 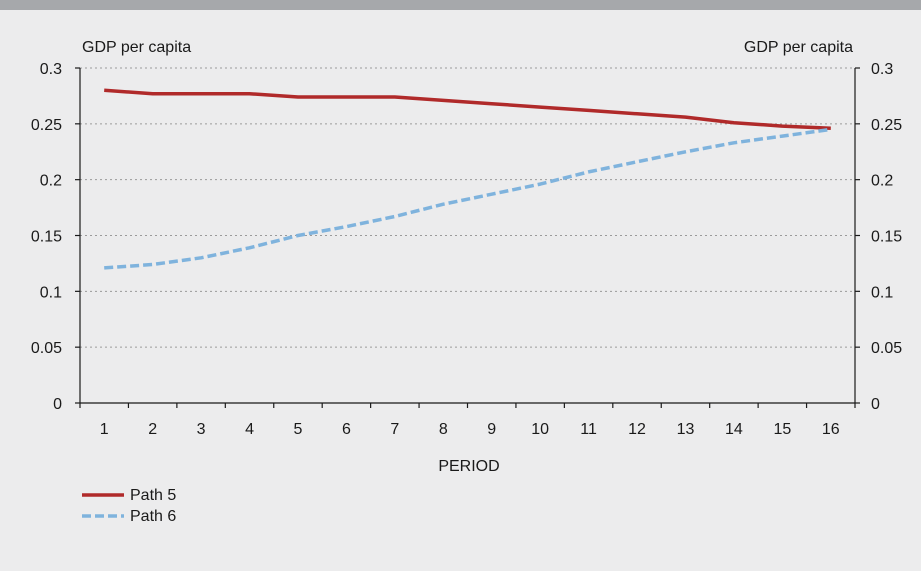 What do you see at coordinates (394, 429) in the screenshot?
I see `x-tick-label-6: 7` at bounding box center [394, 429].